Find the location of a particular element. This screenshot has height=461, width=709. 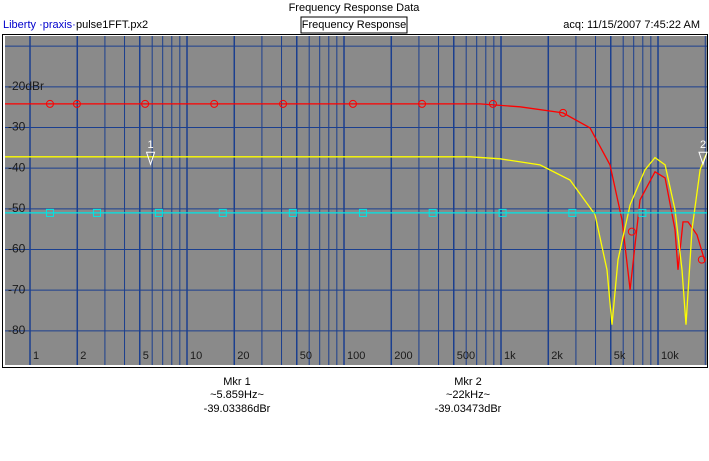

x-tick-label: 5k is located at coordinates (620, 356).